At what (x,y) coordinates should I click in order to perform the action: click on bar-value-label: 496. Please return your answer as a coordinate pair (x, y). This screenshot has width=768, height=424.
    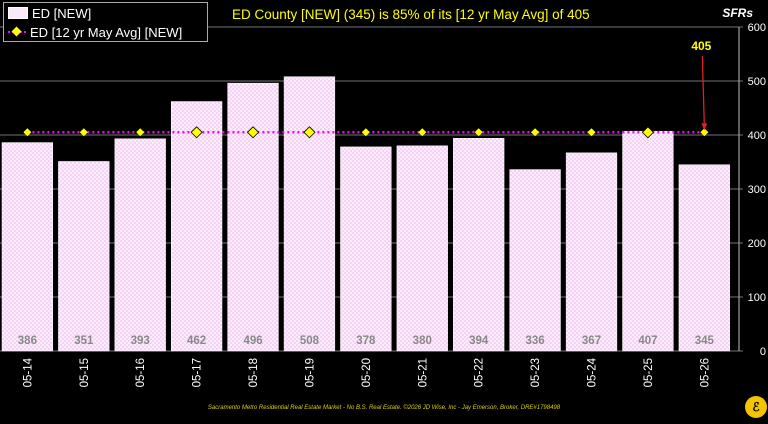
    Looking at the image, I should click on (252, 341).